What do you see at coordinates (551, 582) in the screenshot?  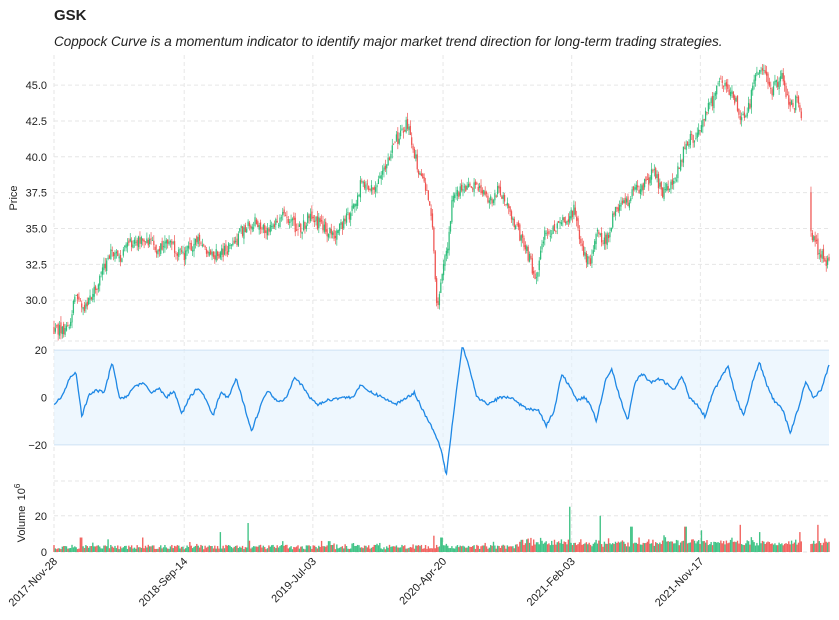 I see `x-tick-label: 2021-Feb-03` at bounding box center [551, 582].